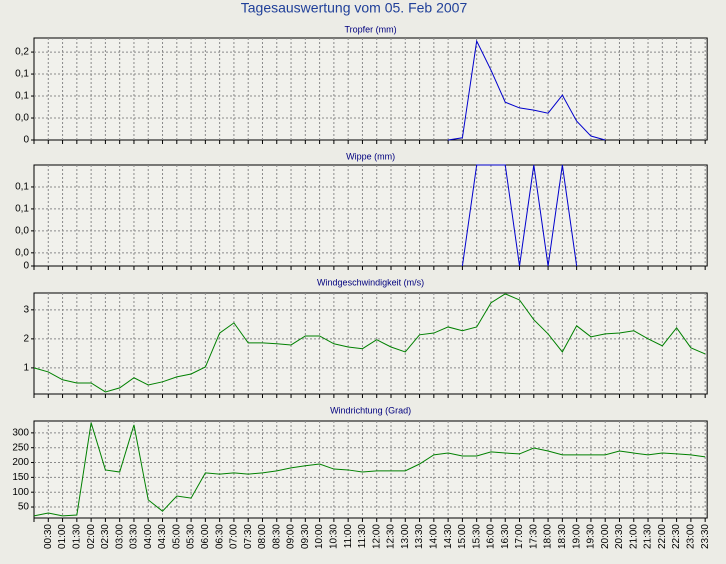 The width and height of the screenshot is (726, 564). Describe the element at coordinates (191, 536) in the screenshot. I see `x-tick-label: 05:30` at that location.